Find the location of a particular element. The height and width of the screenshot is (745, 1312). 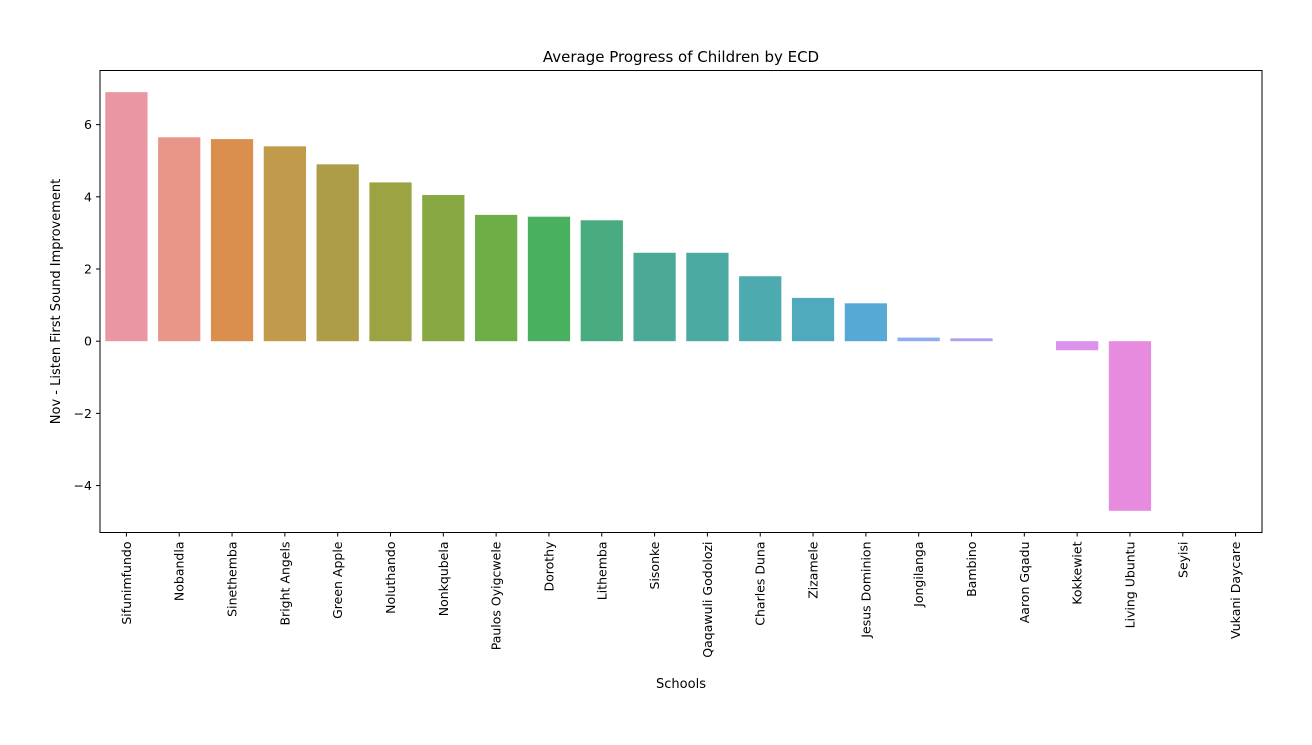

x-tick-label: Nonkqubela is located at coordinates (443, 579).